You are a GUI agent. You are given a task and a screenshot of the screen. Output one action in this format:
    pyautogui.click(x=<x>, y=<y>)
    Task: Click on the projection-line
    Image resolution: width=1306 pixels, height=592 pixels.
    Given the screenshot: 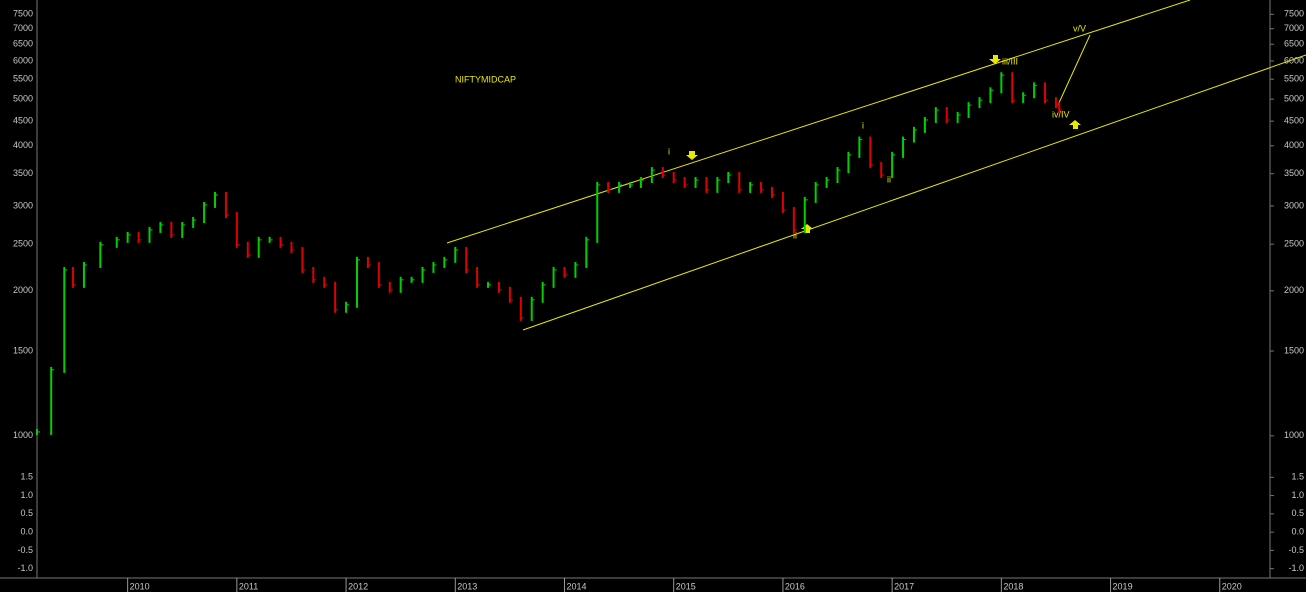 What is the action you would take?
    pyautogui.click(x=1074, y=70)
    